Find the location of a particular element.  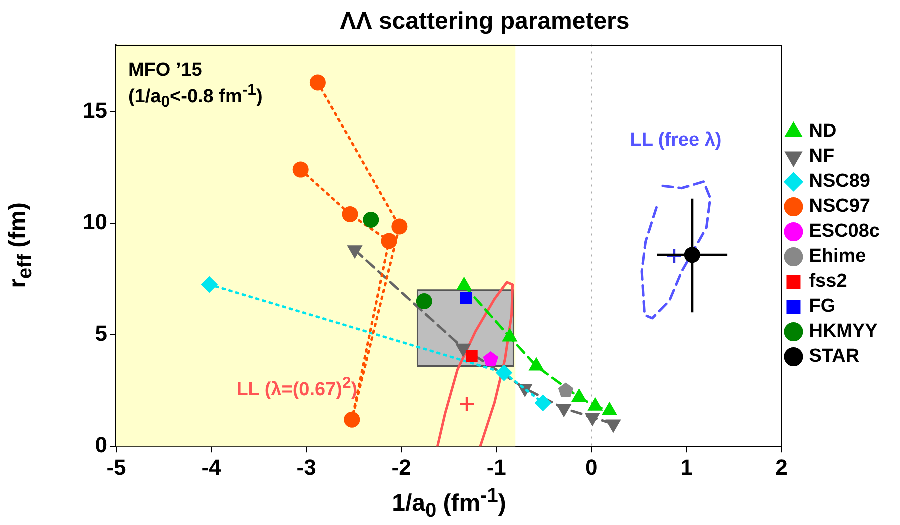

band-label: MFO ’15 (1/a$_{0}$<-0.8 fm$^{-1}$) is located at coordinates (195, 86).